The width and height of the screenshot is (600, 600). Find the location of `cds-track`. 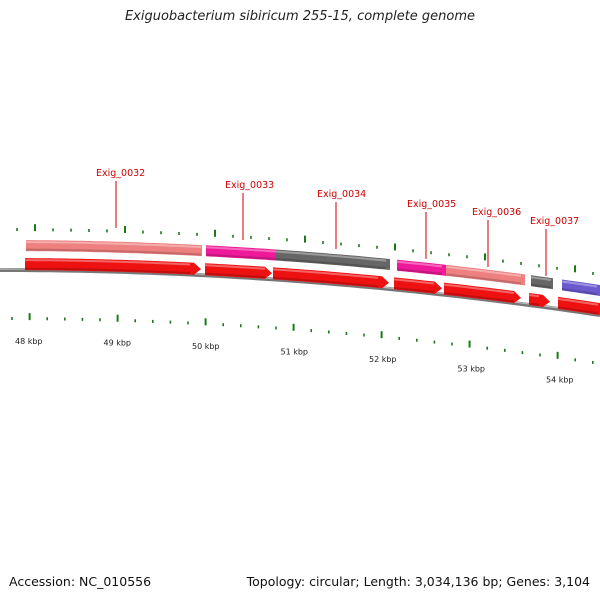

cds-track is located at coordinates (312, 286).